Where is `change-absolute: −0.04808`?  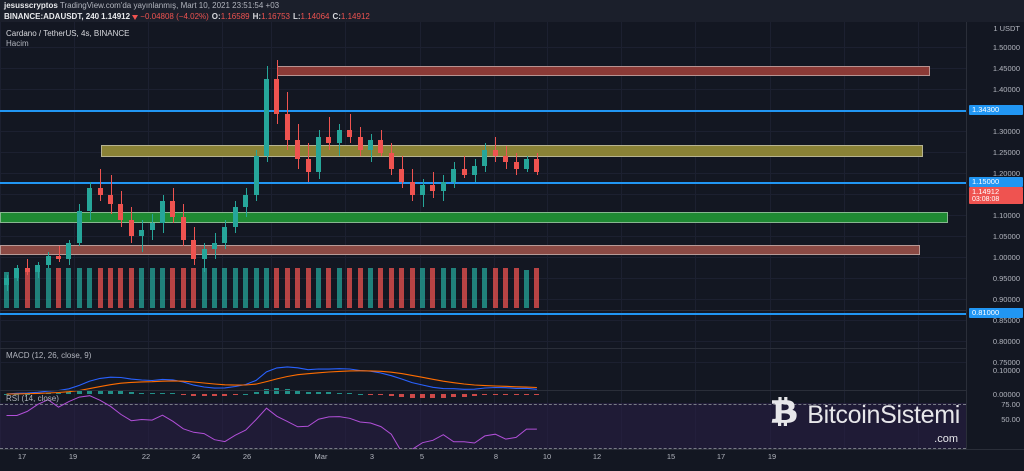 change-absolute: −0.04808 is located at coordinates (157, 16).